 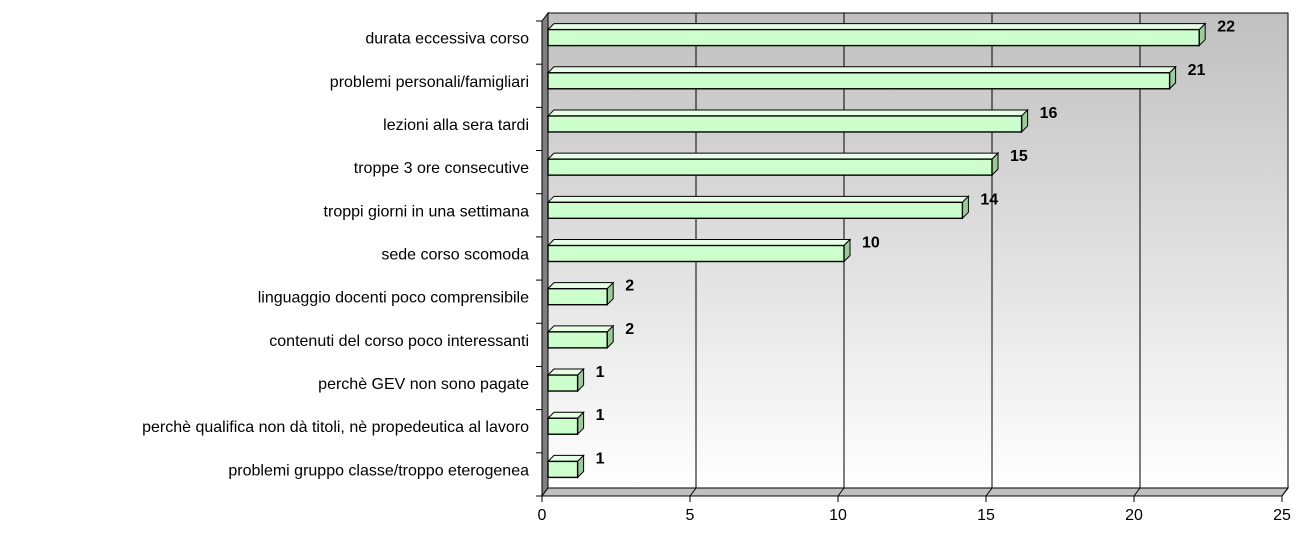 What do you see at coordinates (871, 243) in the screenshot?
I see `data-label: 10` at bounding box center [871, 243].